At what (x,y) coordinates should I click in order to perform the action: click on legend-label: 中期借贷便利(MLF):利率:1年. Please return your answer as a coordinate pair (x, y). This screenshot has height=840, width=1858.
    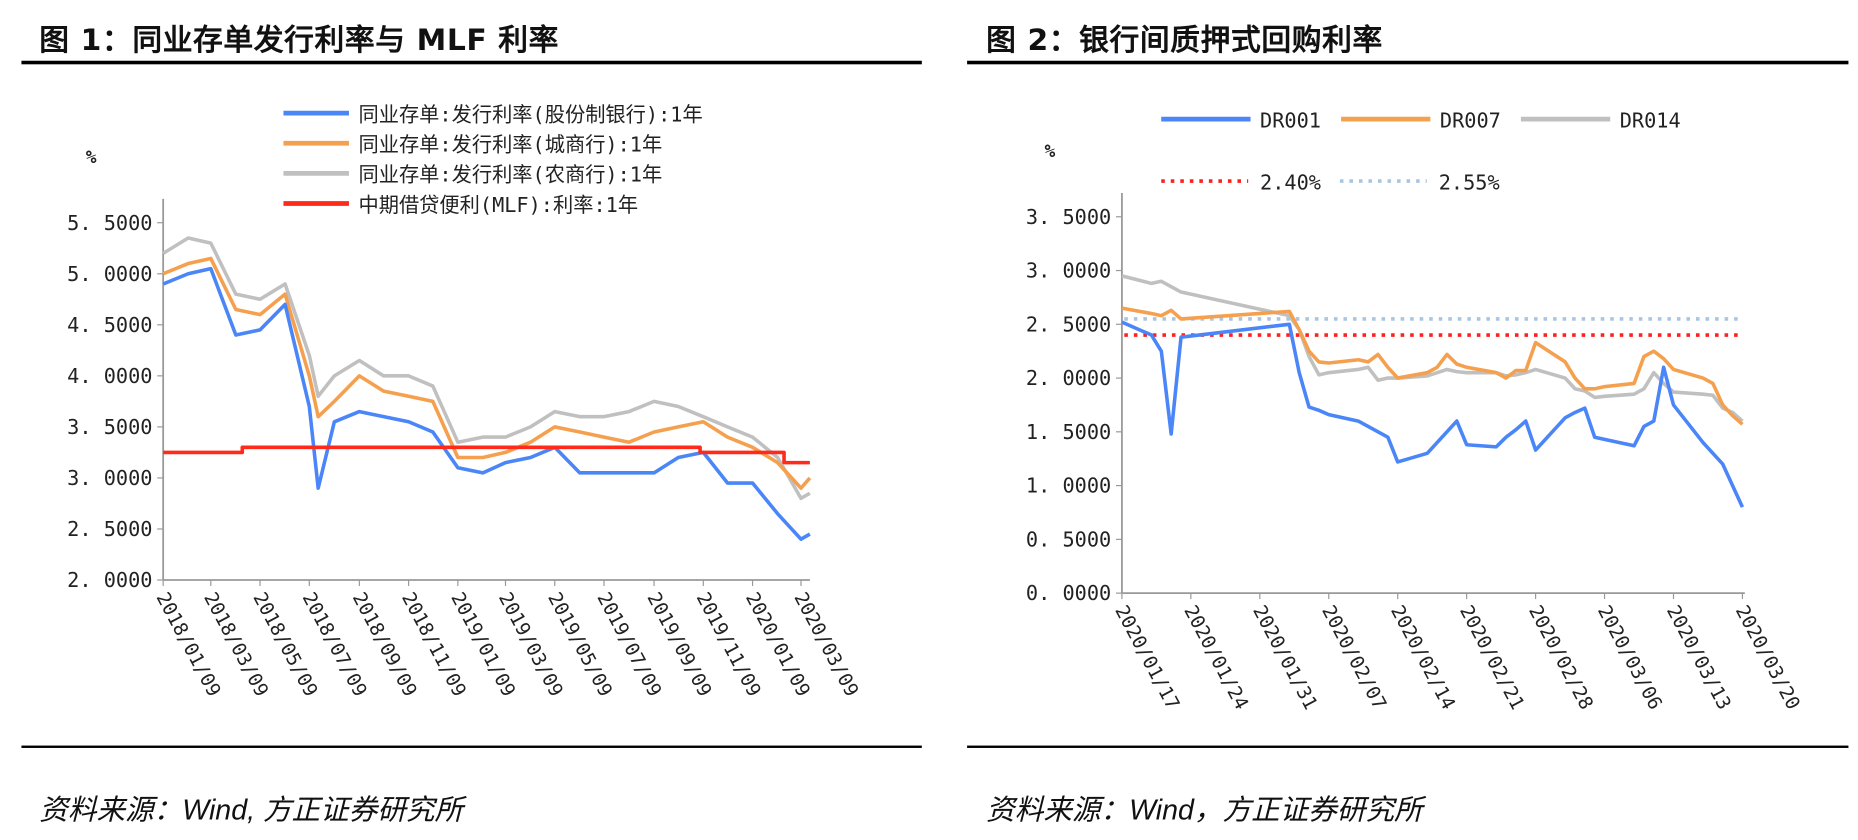
    Looking at the image, I should click on (498, 205).